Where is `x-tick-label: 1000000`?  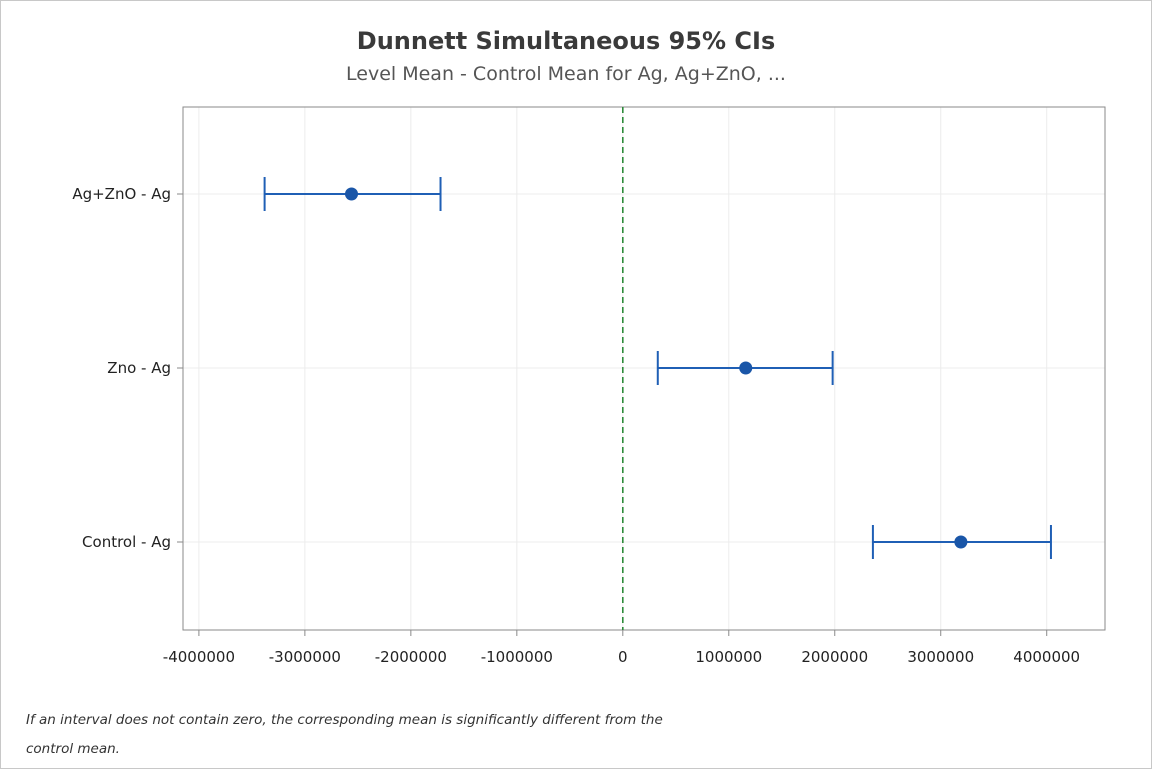 x-tick-label: 1000000 is located at coordinates (728, 657).